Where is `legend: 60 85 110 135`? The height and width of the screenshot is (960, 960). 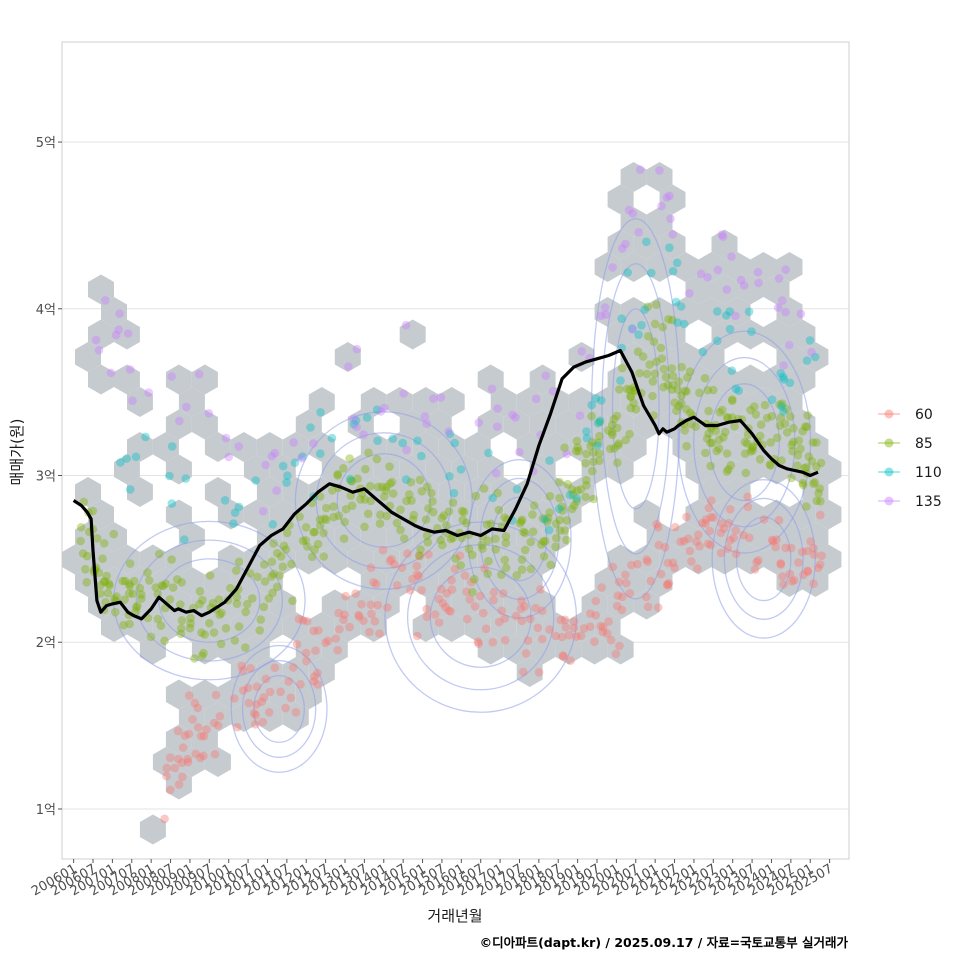
legend: 60 85 110 135 is located at coordinates (910, 458).